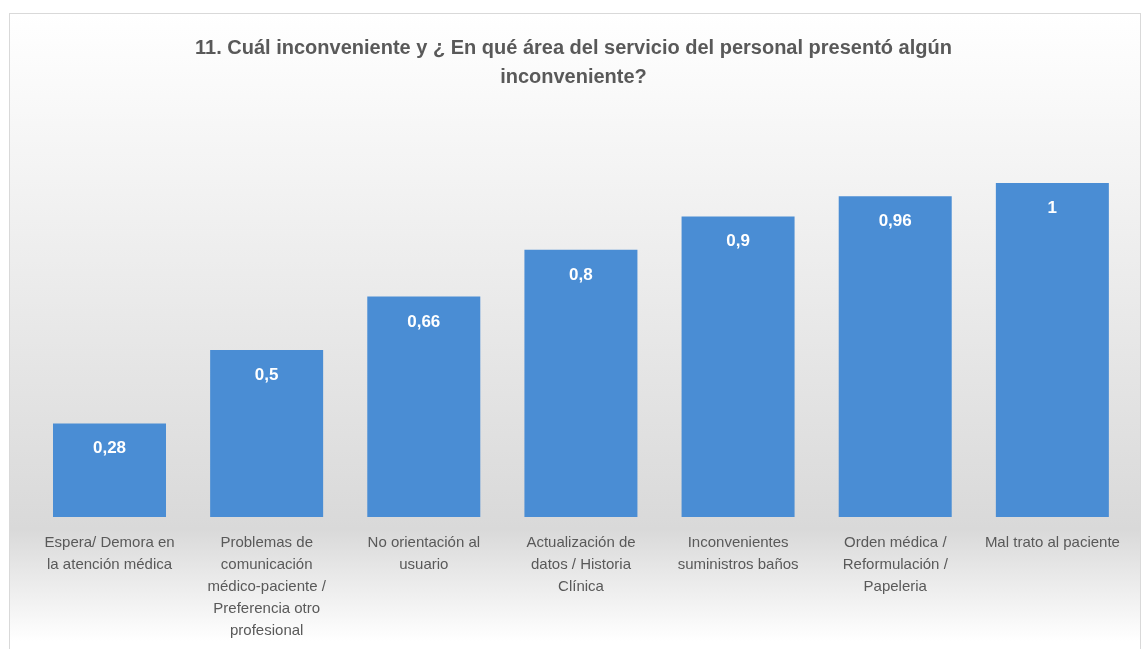 This screenshot has width=1147, height=649. Describe the element at coordinates (109, 552) in the screenshot. I see `x-tick-label: Espera/ Demora en la atención médica` at that location.